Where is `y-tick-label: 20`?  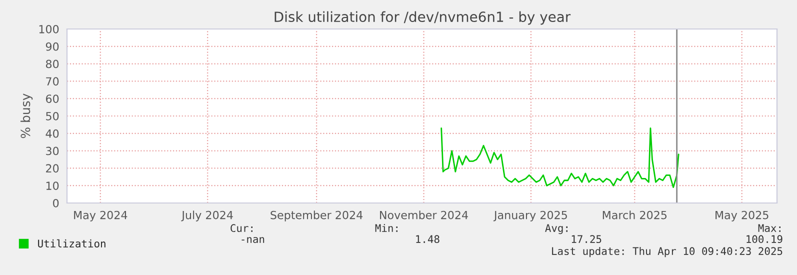 y-tick-label: 20 is located at coordinates (52, 168).